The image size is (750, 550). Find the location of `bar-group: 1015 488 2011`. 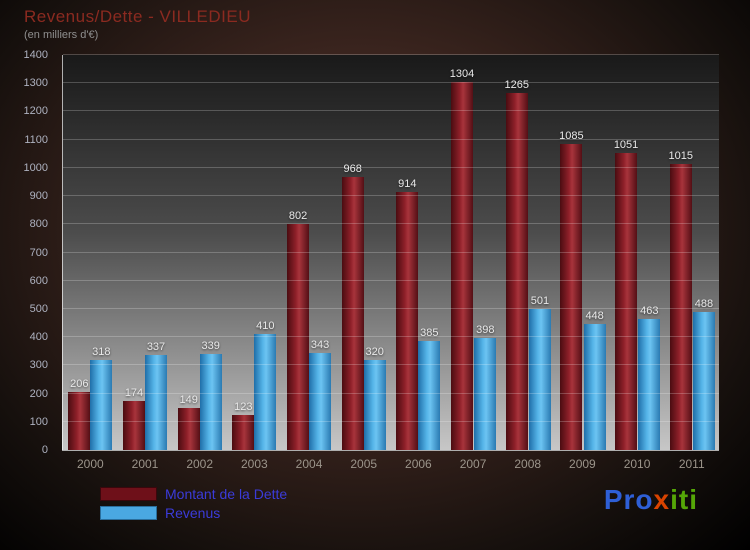

bar-group: 1015 488 2011 is located at coordinates (691, 263).